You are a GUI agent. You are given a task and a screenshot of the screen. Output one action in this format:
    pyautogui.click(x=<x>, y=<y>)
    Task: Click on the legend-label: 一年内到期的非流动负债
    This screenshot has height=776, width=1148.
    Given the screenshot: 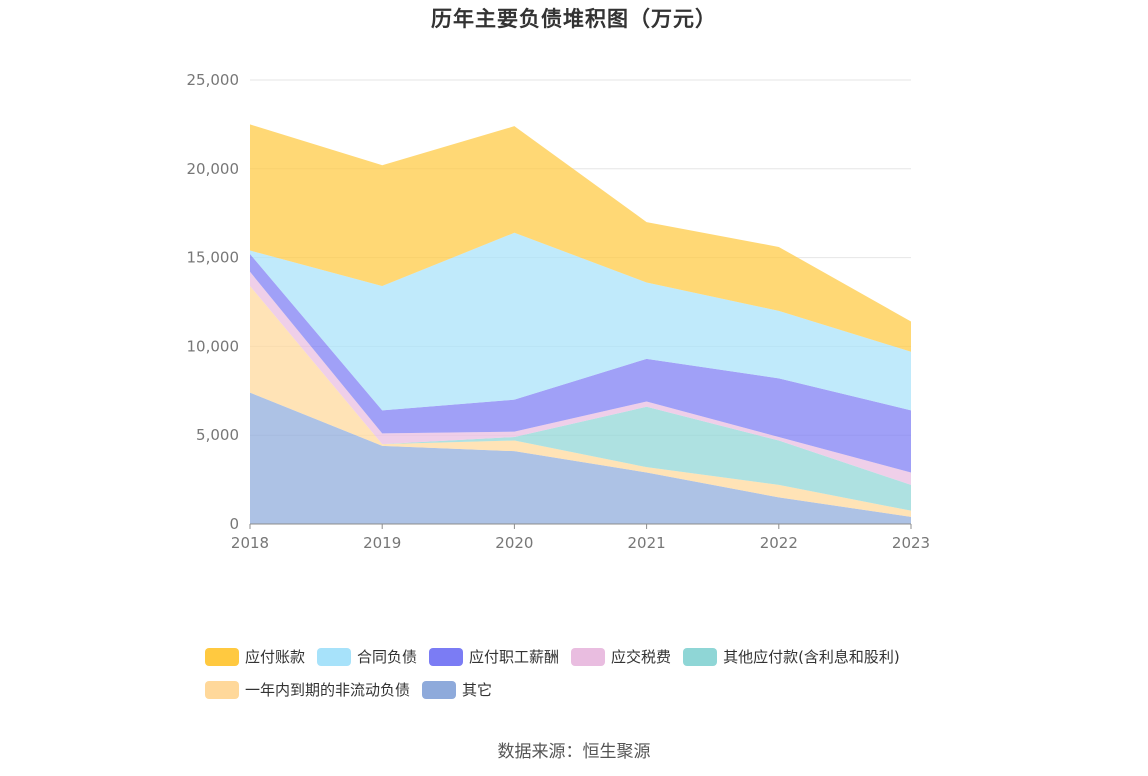 What is the action you would take?
    pyautogui.click(x=328, y=690)
    